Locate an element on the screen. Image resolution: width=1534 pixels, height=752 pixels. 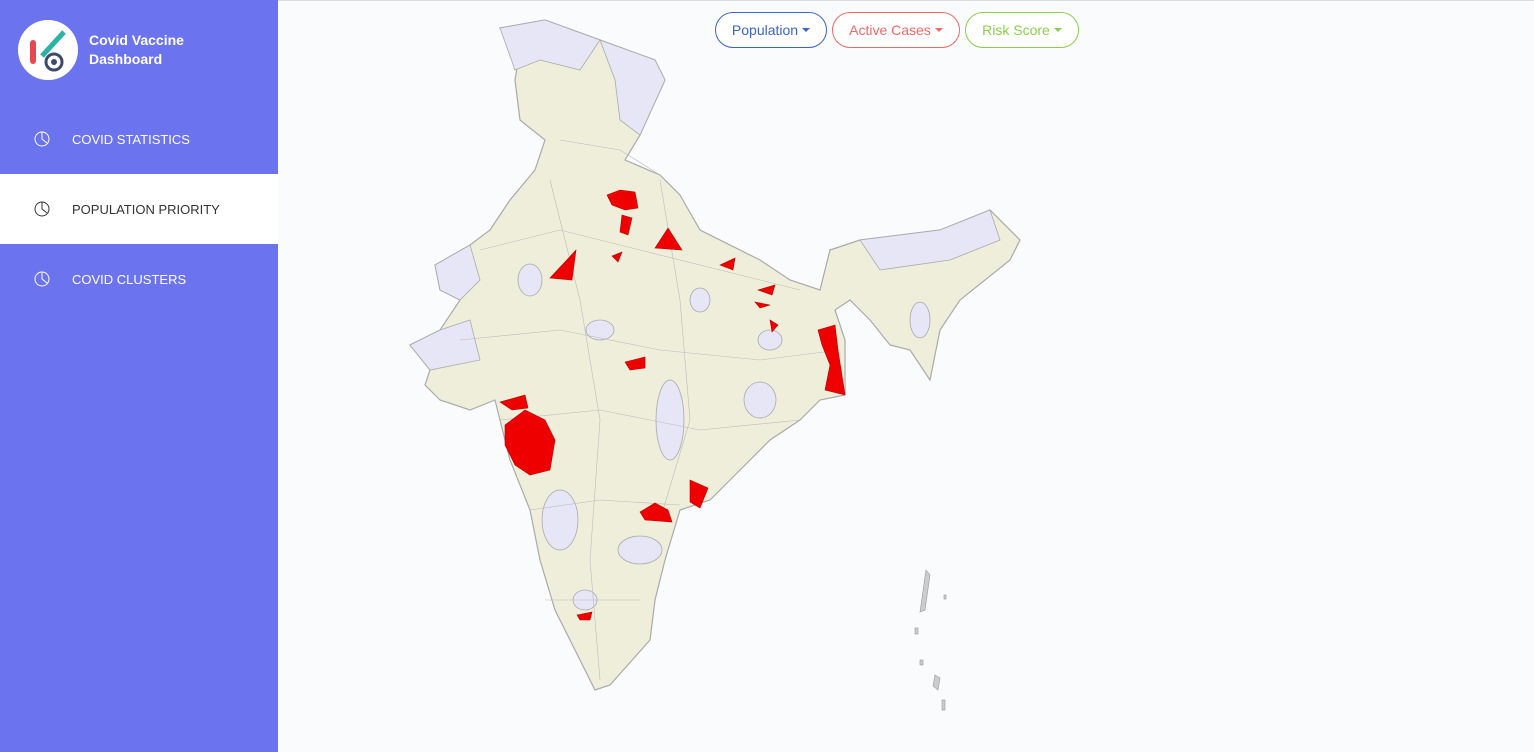
highlighted-districts is located at coordinates (672, 405).